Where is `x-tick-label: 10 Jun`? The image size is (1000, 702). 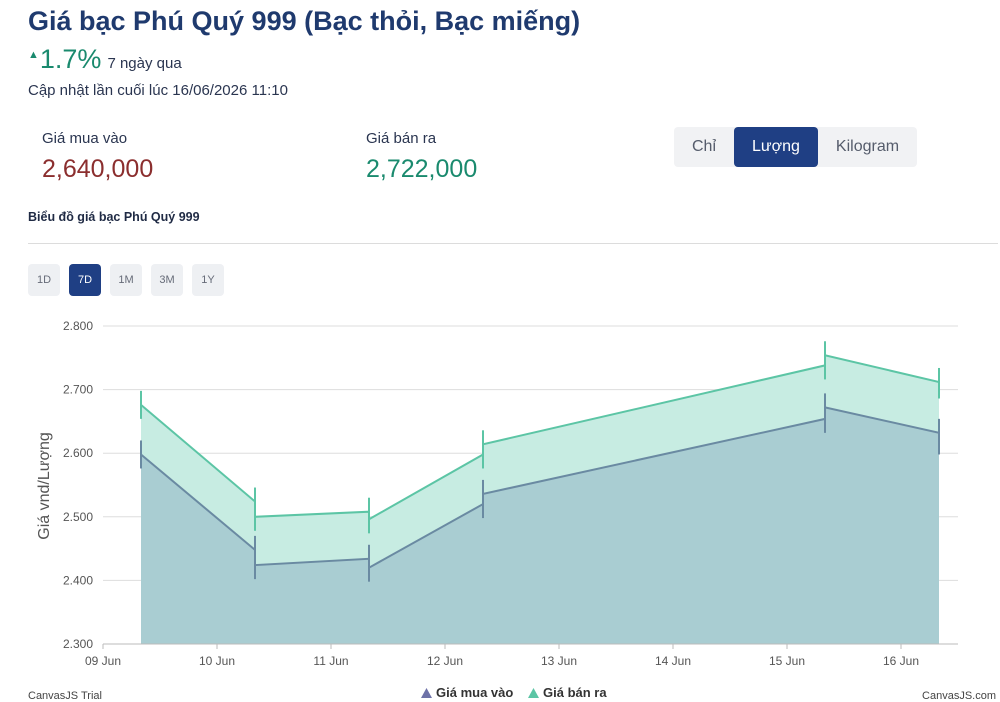 x-tick-label: 10 Jun is located at coordinates (217, 661).